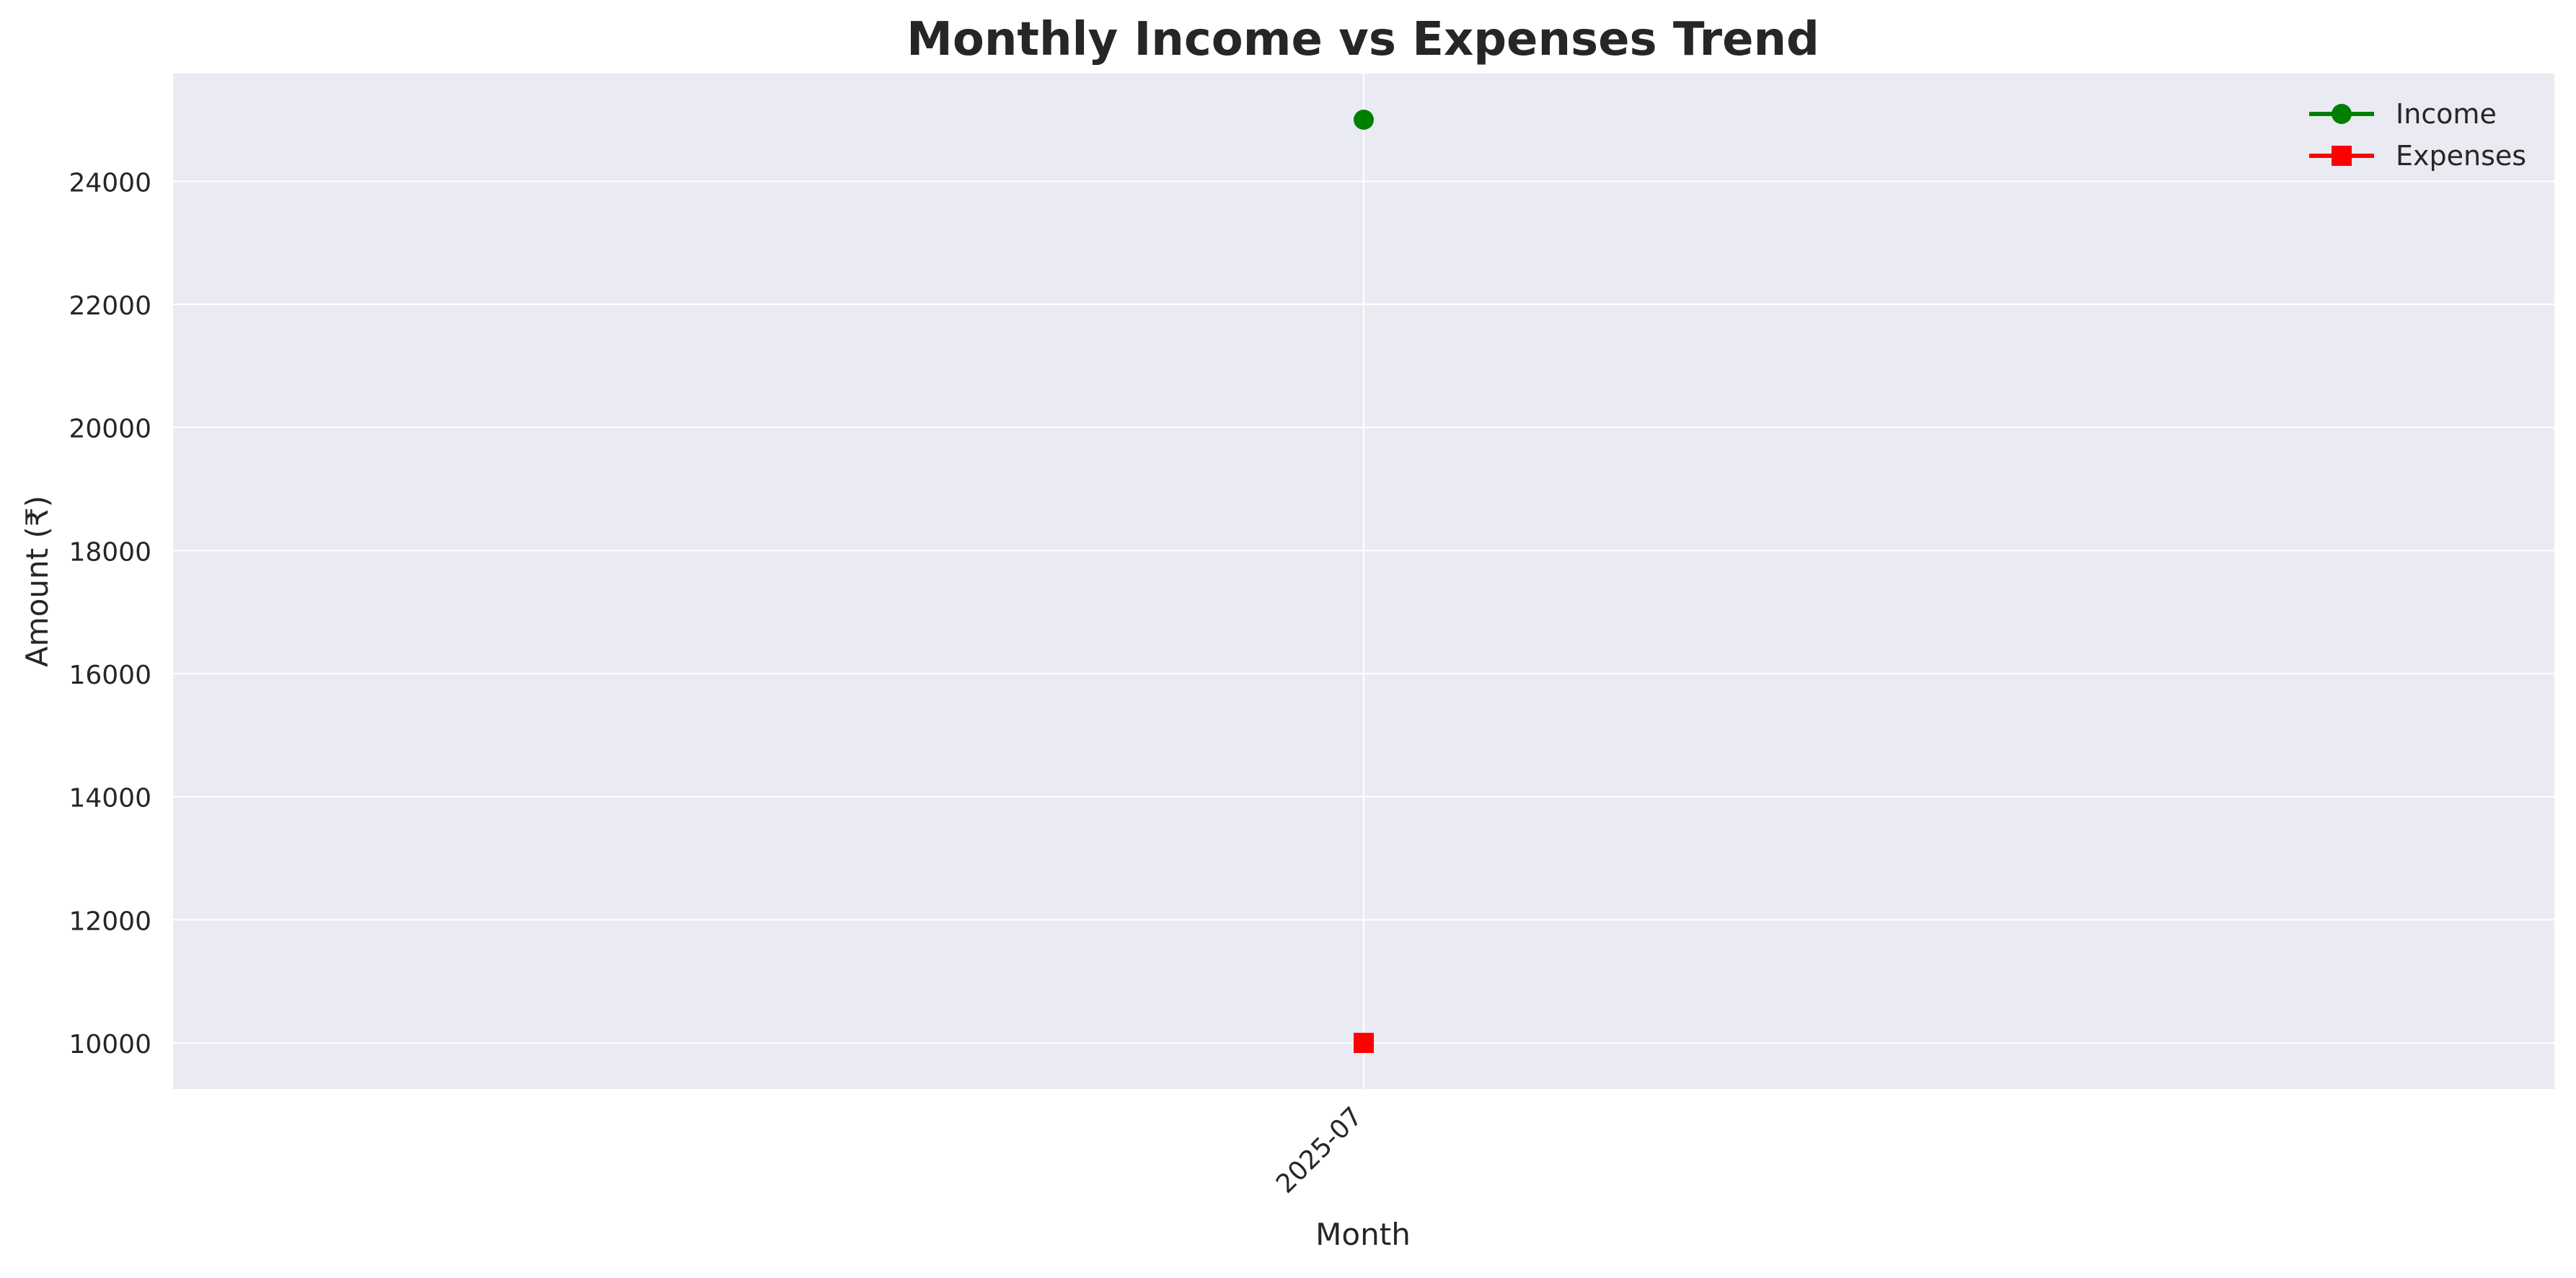  Describe the element at coordinates (2461, 156) in the screenshot. I see `legend-label-expenses: Expenses` at that location.